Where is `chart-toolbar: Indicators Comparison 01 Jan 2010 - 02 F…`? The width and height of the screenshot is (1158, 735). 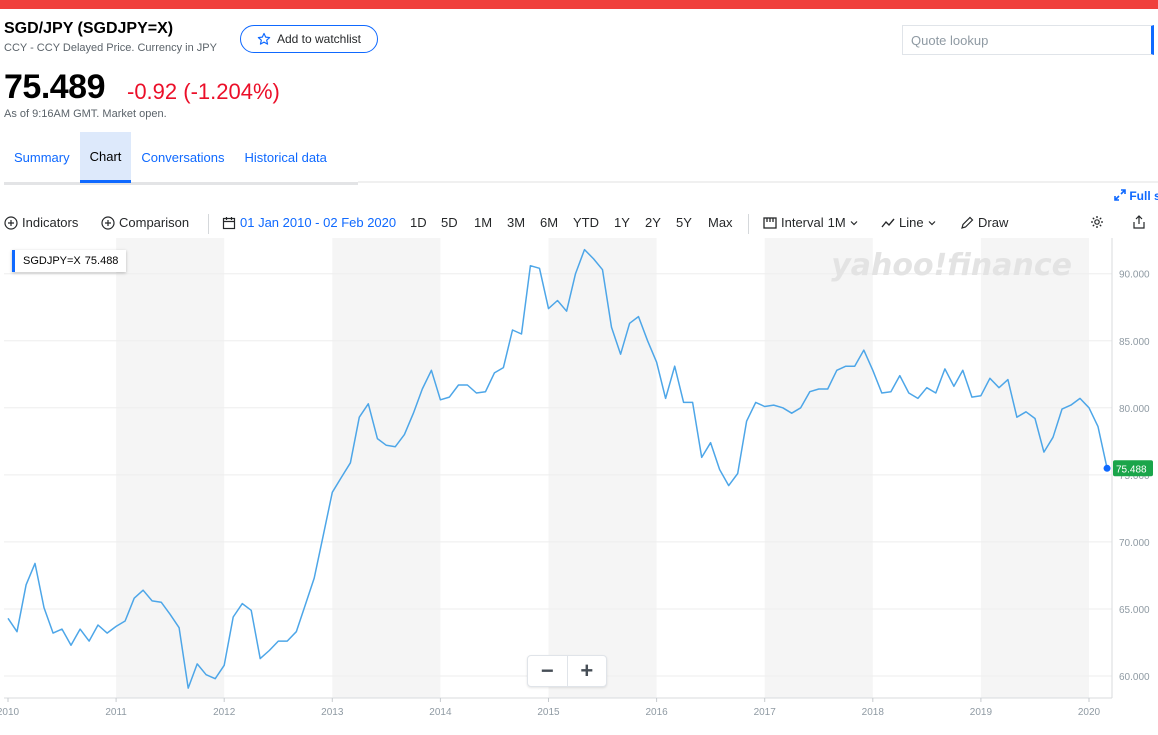 chart-toolbar: Indicators Comparison 01 Jan 2010 - 02 F… is located at coordinates (579, 224).